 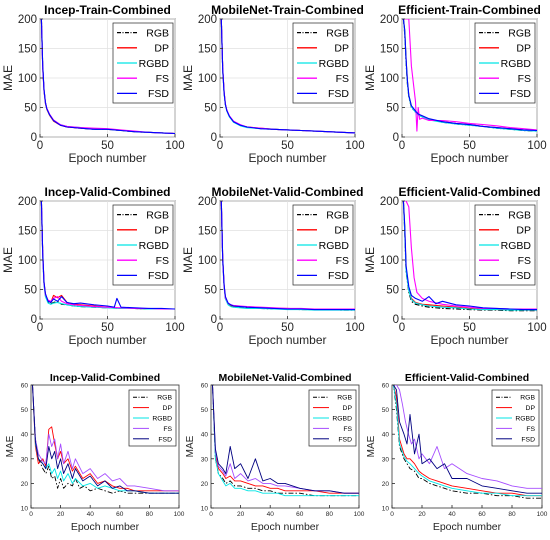 I want to click on x-tick-label: 60, so click(x=482, y=514).